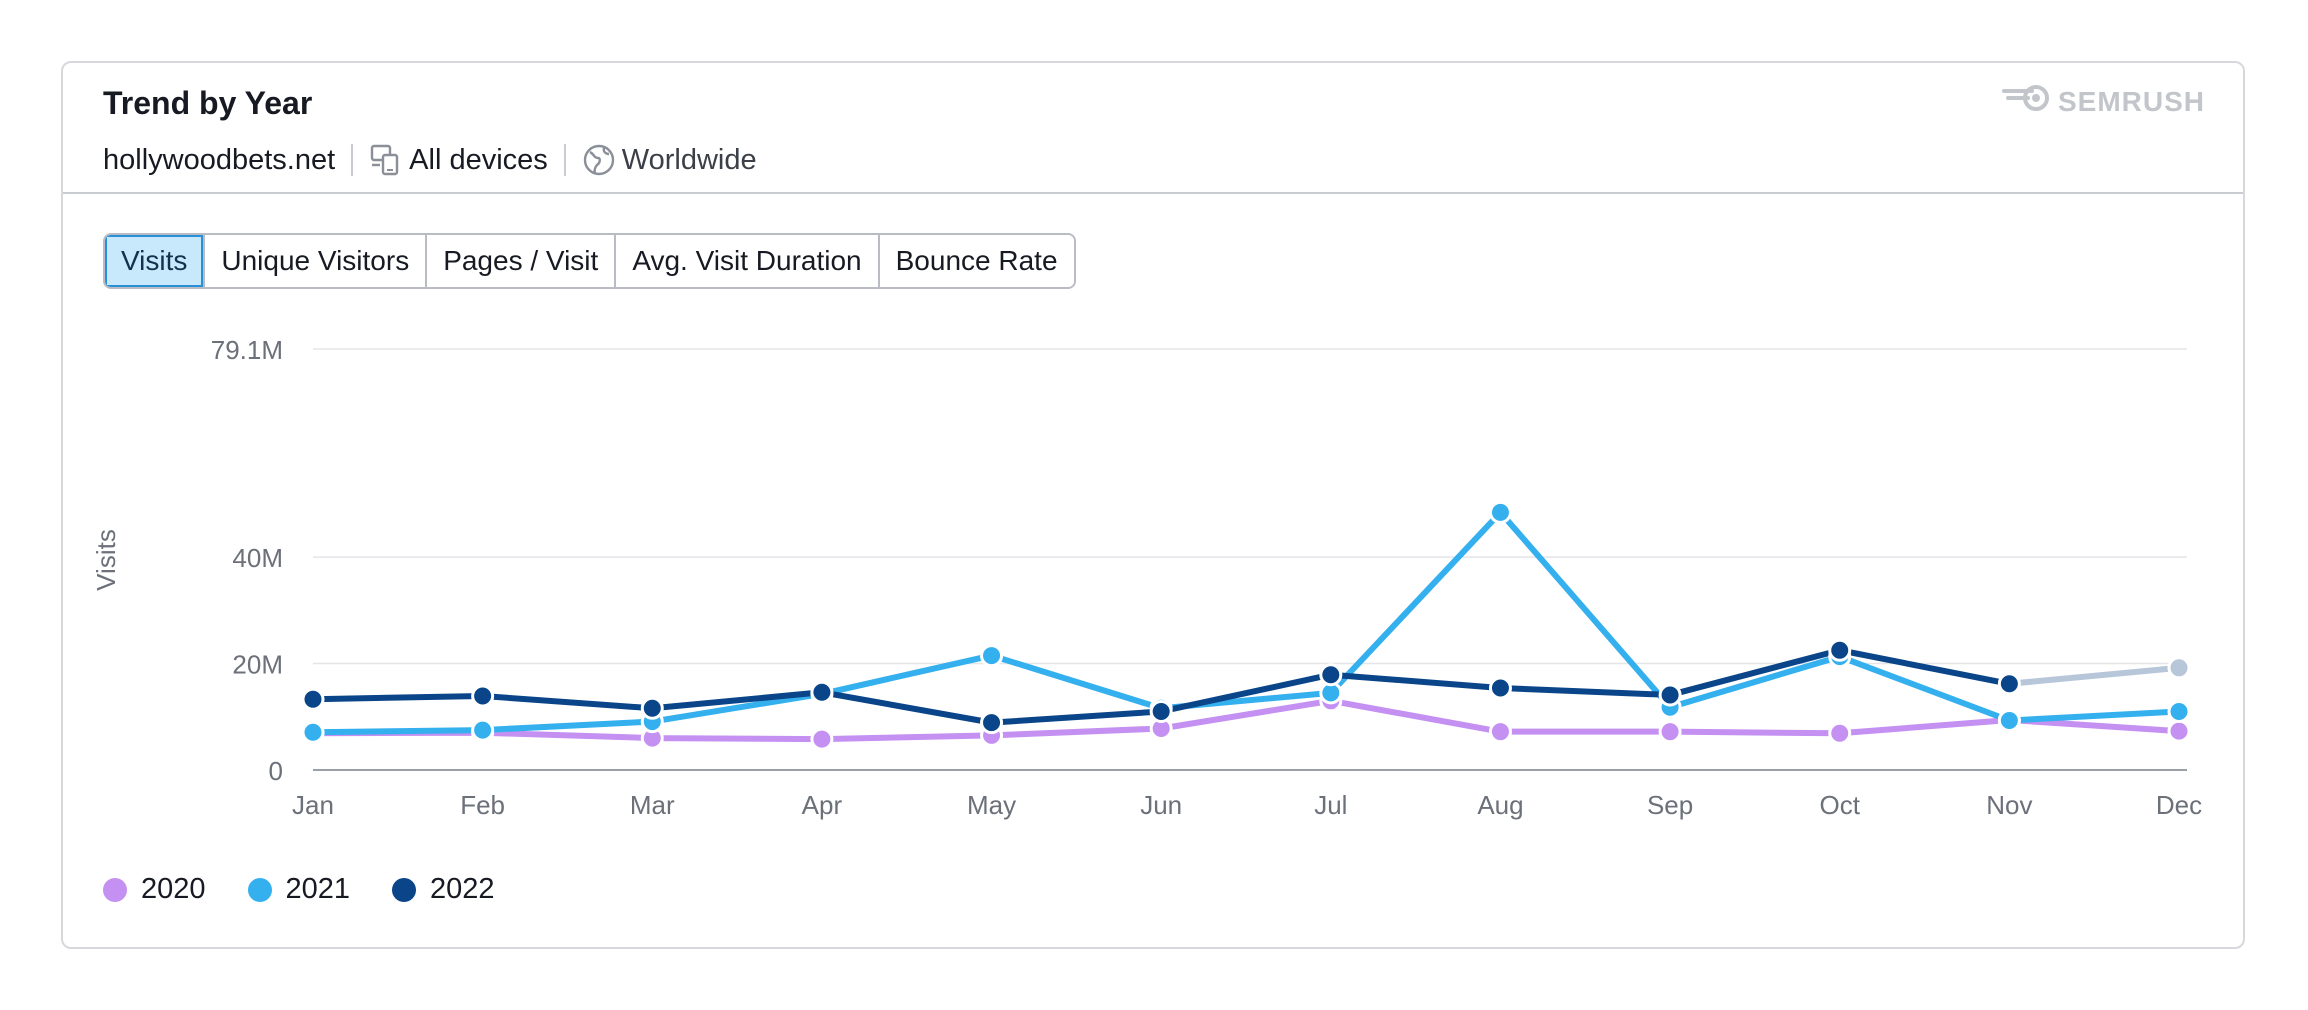 This screenshot has width=2308, height=1010. What do you see at coordinates (1840, 805) in the screenshot?
I see `x-tick-label: Oct` at bounding box center [1840, 805].